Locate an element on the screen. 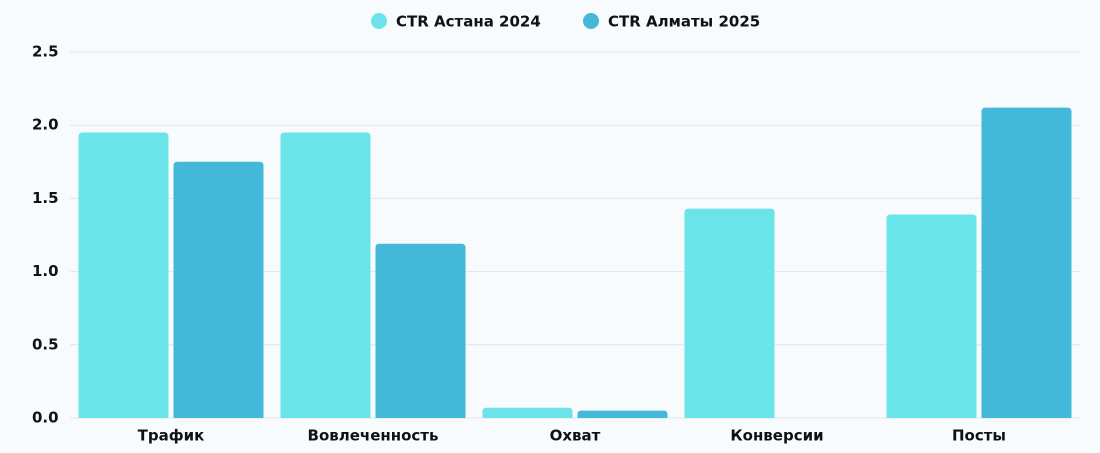 The height and width of the screenshot is (453, 1100). y-tick-label: 2.0 is located at coordinates (45, 125).